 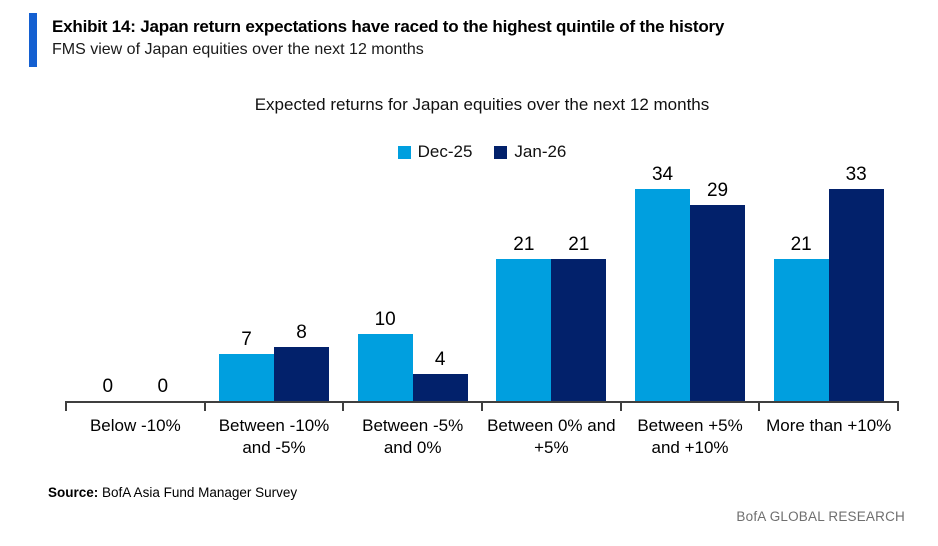 What do you see at coordinates (662, 174) in the screenshot?
I see `bar-value-label: 34` at bounding box center [662, 174].